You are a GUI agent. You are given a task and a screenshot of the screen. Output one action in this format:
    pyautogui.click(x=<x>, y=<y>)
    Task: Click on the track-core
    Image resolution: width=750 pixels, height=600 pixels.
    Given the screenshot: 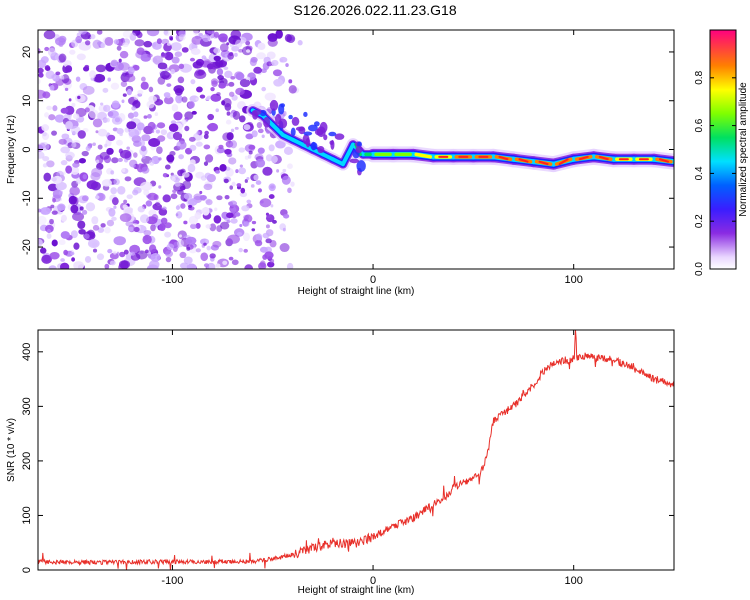 What is the action you would take?
    pyautogui.click(x=423, y=155)
    